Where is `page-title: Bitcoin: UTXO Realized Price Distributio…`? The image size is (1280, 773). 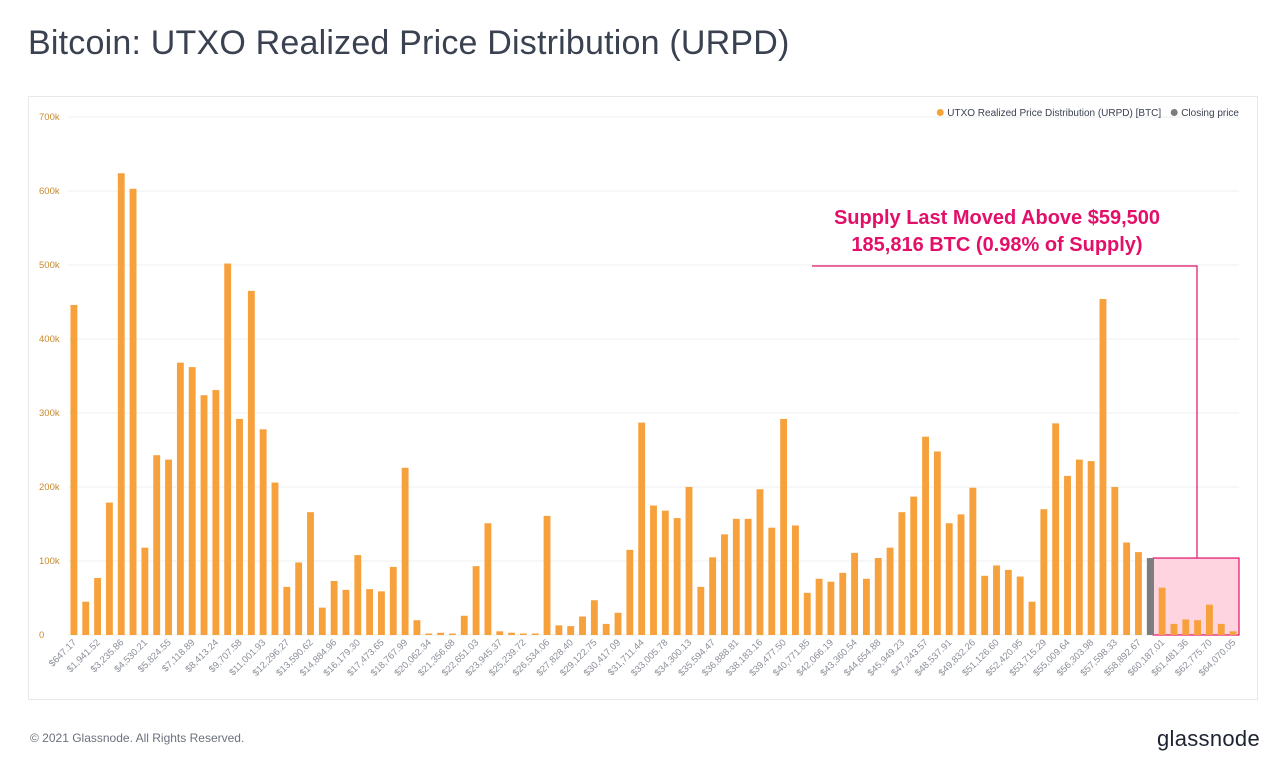 page-title: Bitcoin: UTXO Realized Price Distributio… is located at coordinates (409, 43).